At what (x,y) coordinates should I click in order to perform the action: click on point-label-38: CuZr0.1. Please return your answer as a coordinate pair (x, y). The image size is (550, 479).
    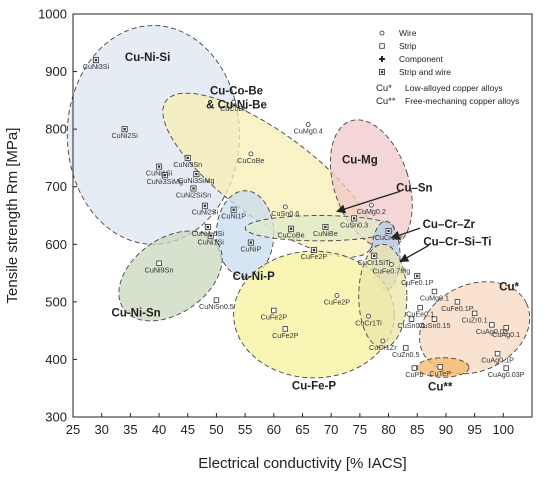
    Looking at the image, I should click on (475, 319).